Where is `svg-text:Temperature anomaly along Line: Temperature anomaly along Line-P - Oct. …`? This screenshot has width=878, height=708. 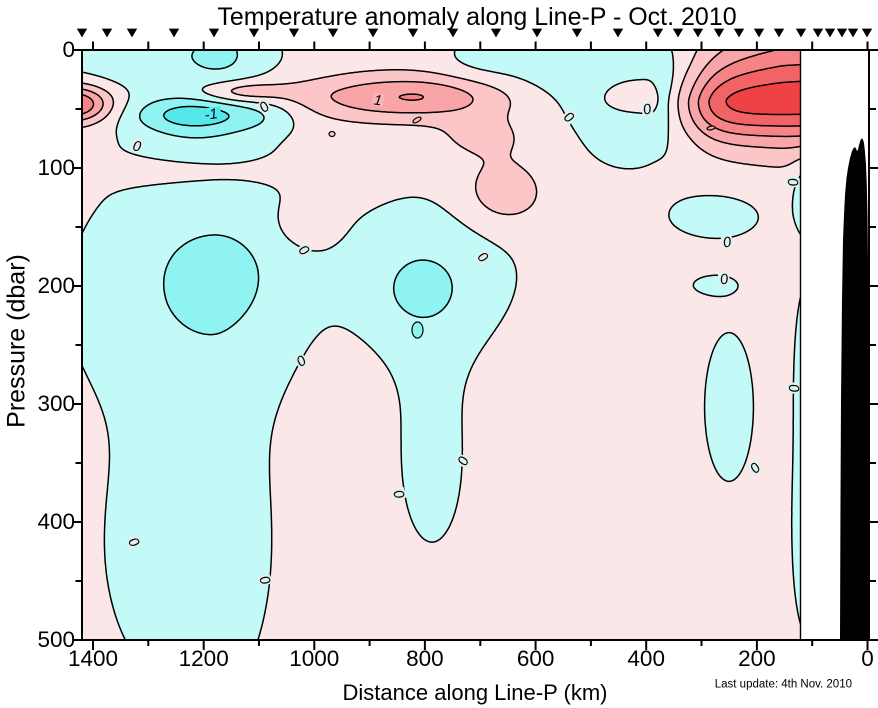 svg-text:Temperature anomaly along Line: Temperature anomaly along Line-P - Oct. … is located at coordinates (476, 17).